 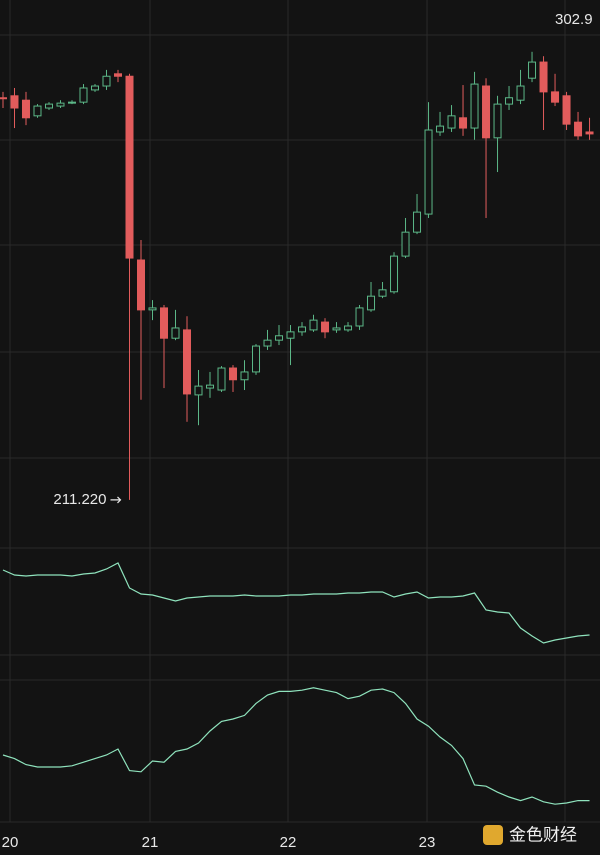 I want to click on watermark-logo, so click(x=493, y=835).